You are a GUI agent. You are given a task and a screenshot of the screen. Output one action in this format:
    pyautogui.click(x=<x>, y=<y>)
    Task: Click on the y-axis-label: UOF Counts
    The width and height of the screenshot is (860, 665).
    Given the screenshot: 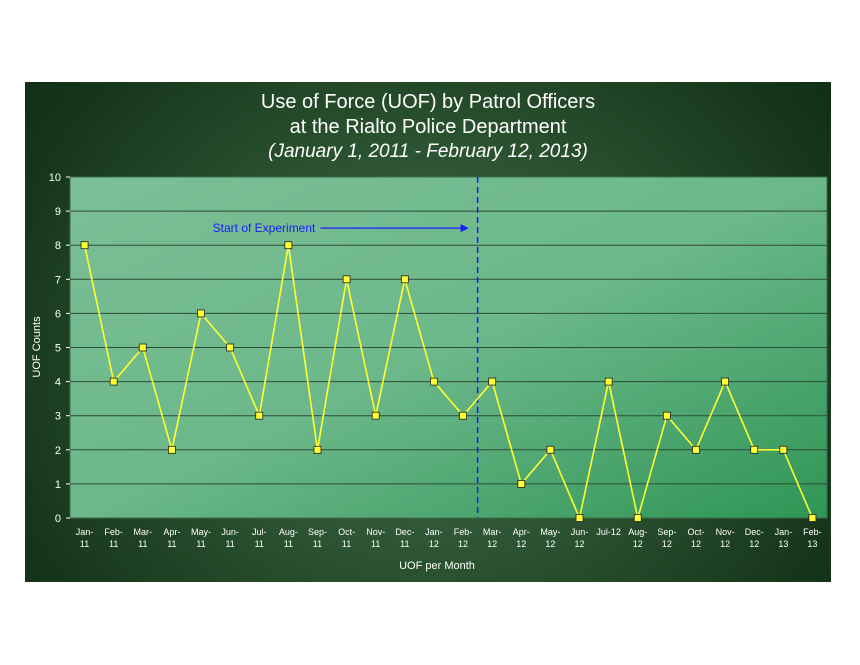 What is the action you would take?
    pyautogui.click(x=37, y=347)
    